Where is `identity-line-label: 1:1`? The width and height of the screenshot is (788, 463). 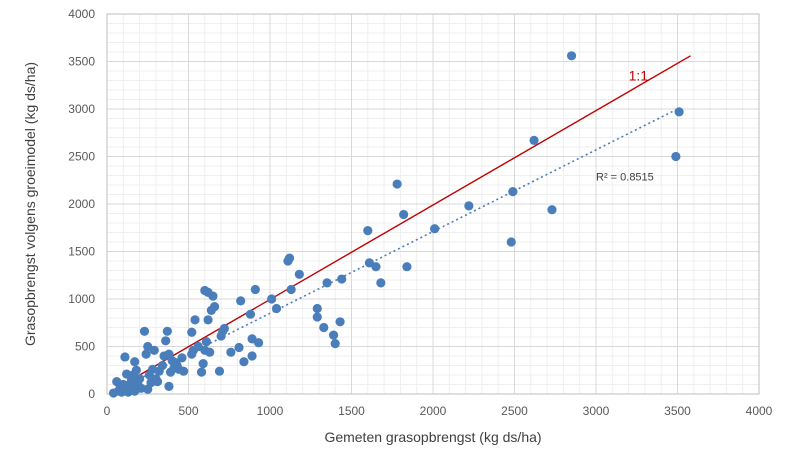 identity-line-label: 1:1 is located at coordinates (639, 76).